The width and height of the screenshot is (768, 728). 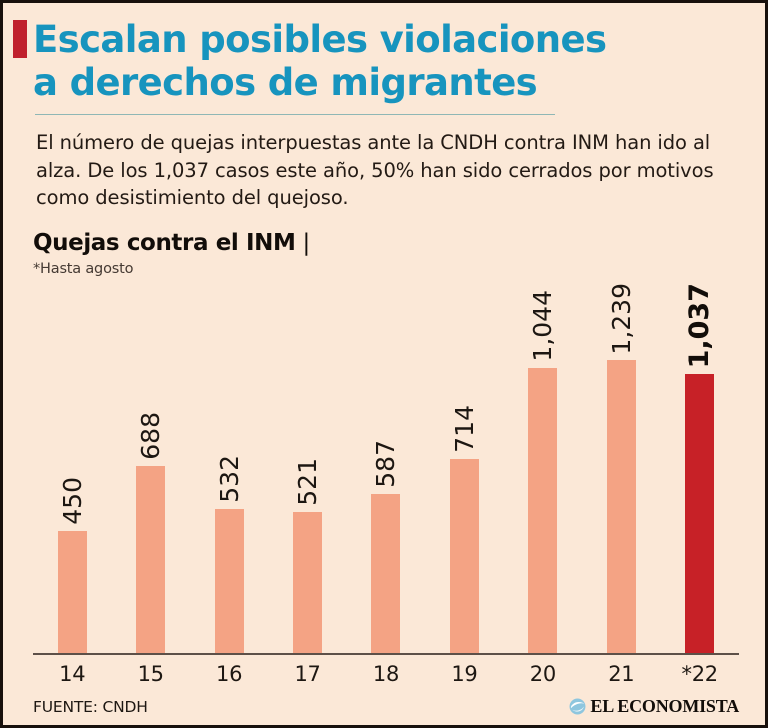 What do you see at coordinates (150, 673) in the screenshot?
I see `x-axis-tick-label: 15` at bounding box center [150, 673].